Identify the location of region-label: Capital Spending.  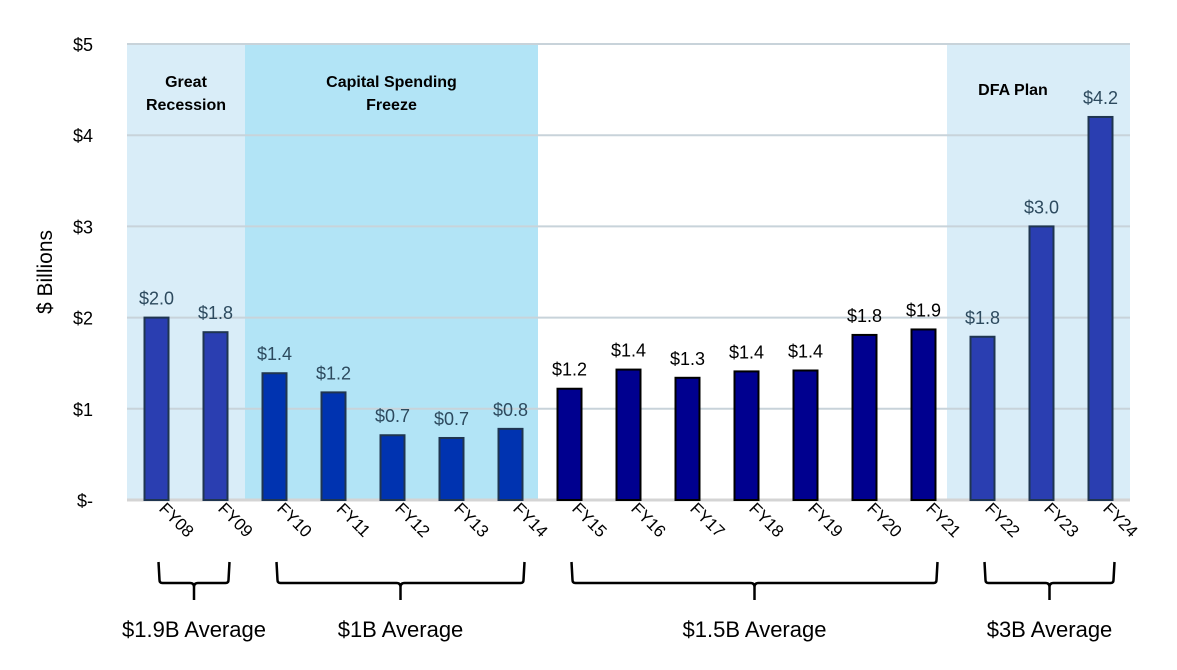
(391, 82).